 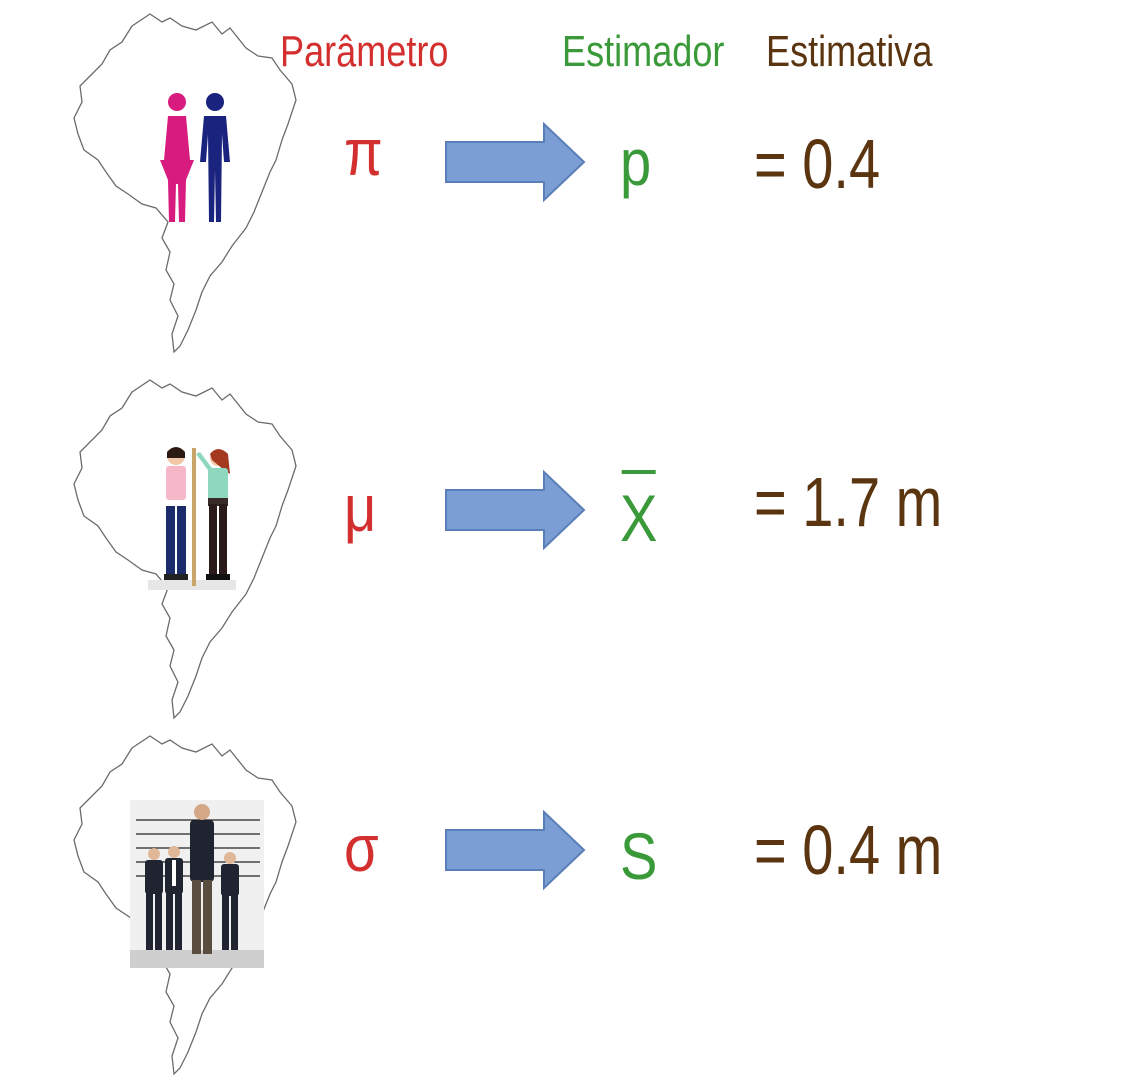 I want to click on woman-figure, so click(x=177, y=157).